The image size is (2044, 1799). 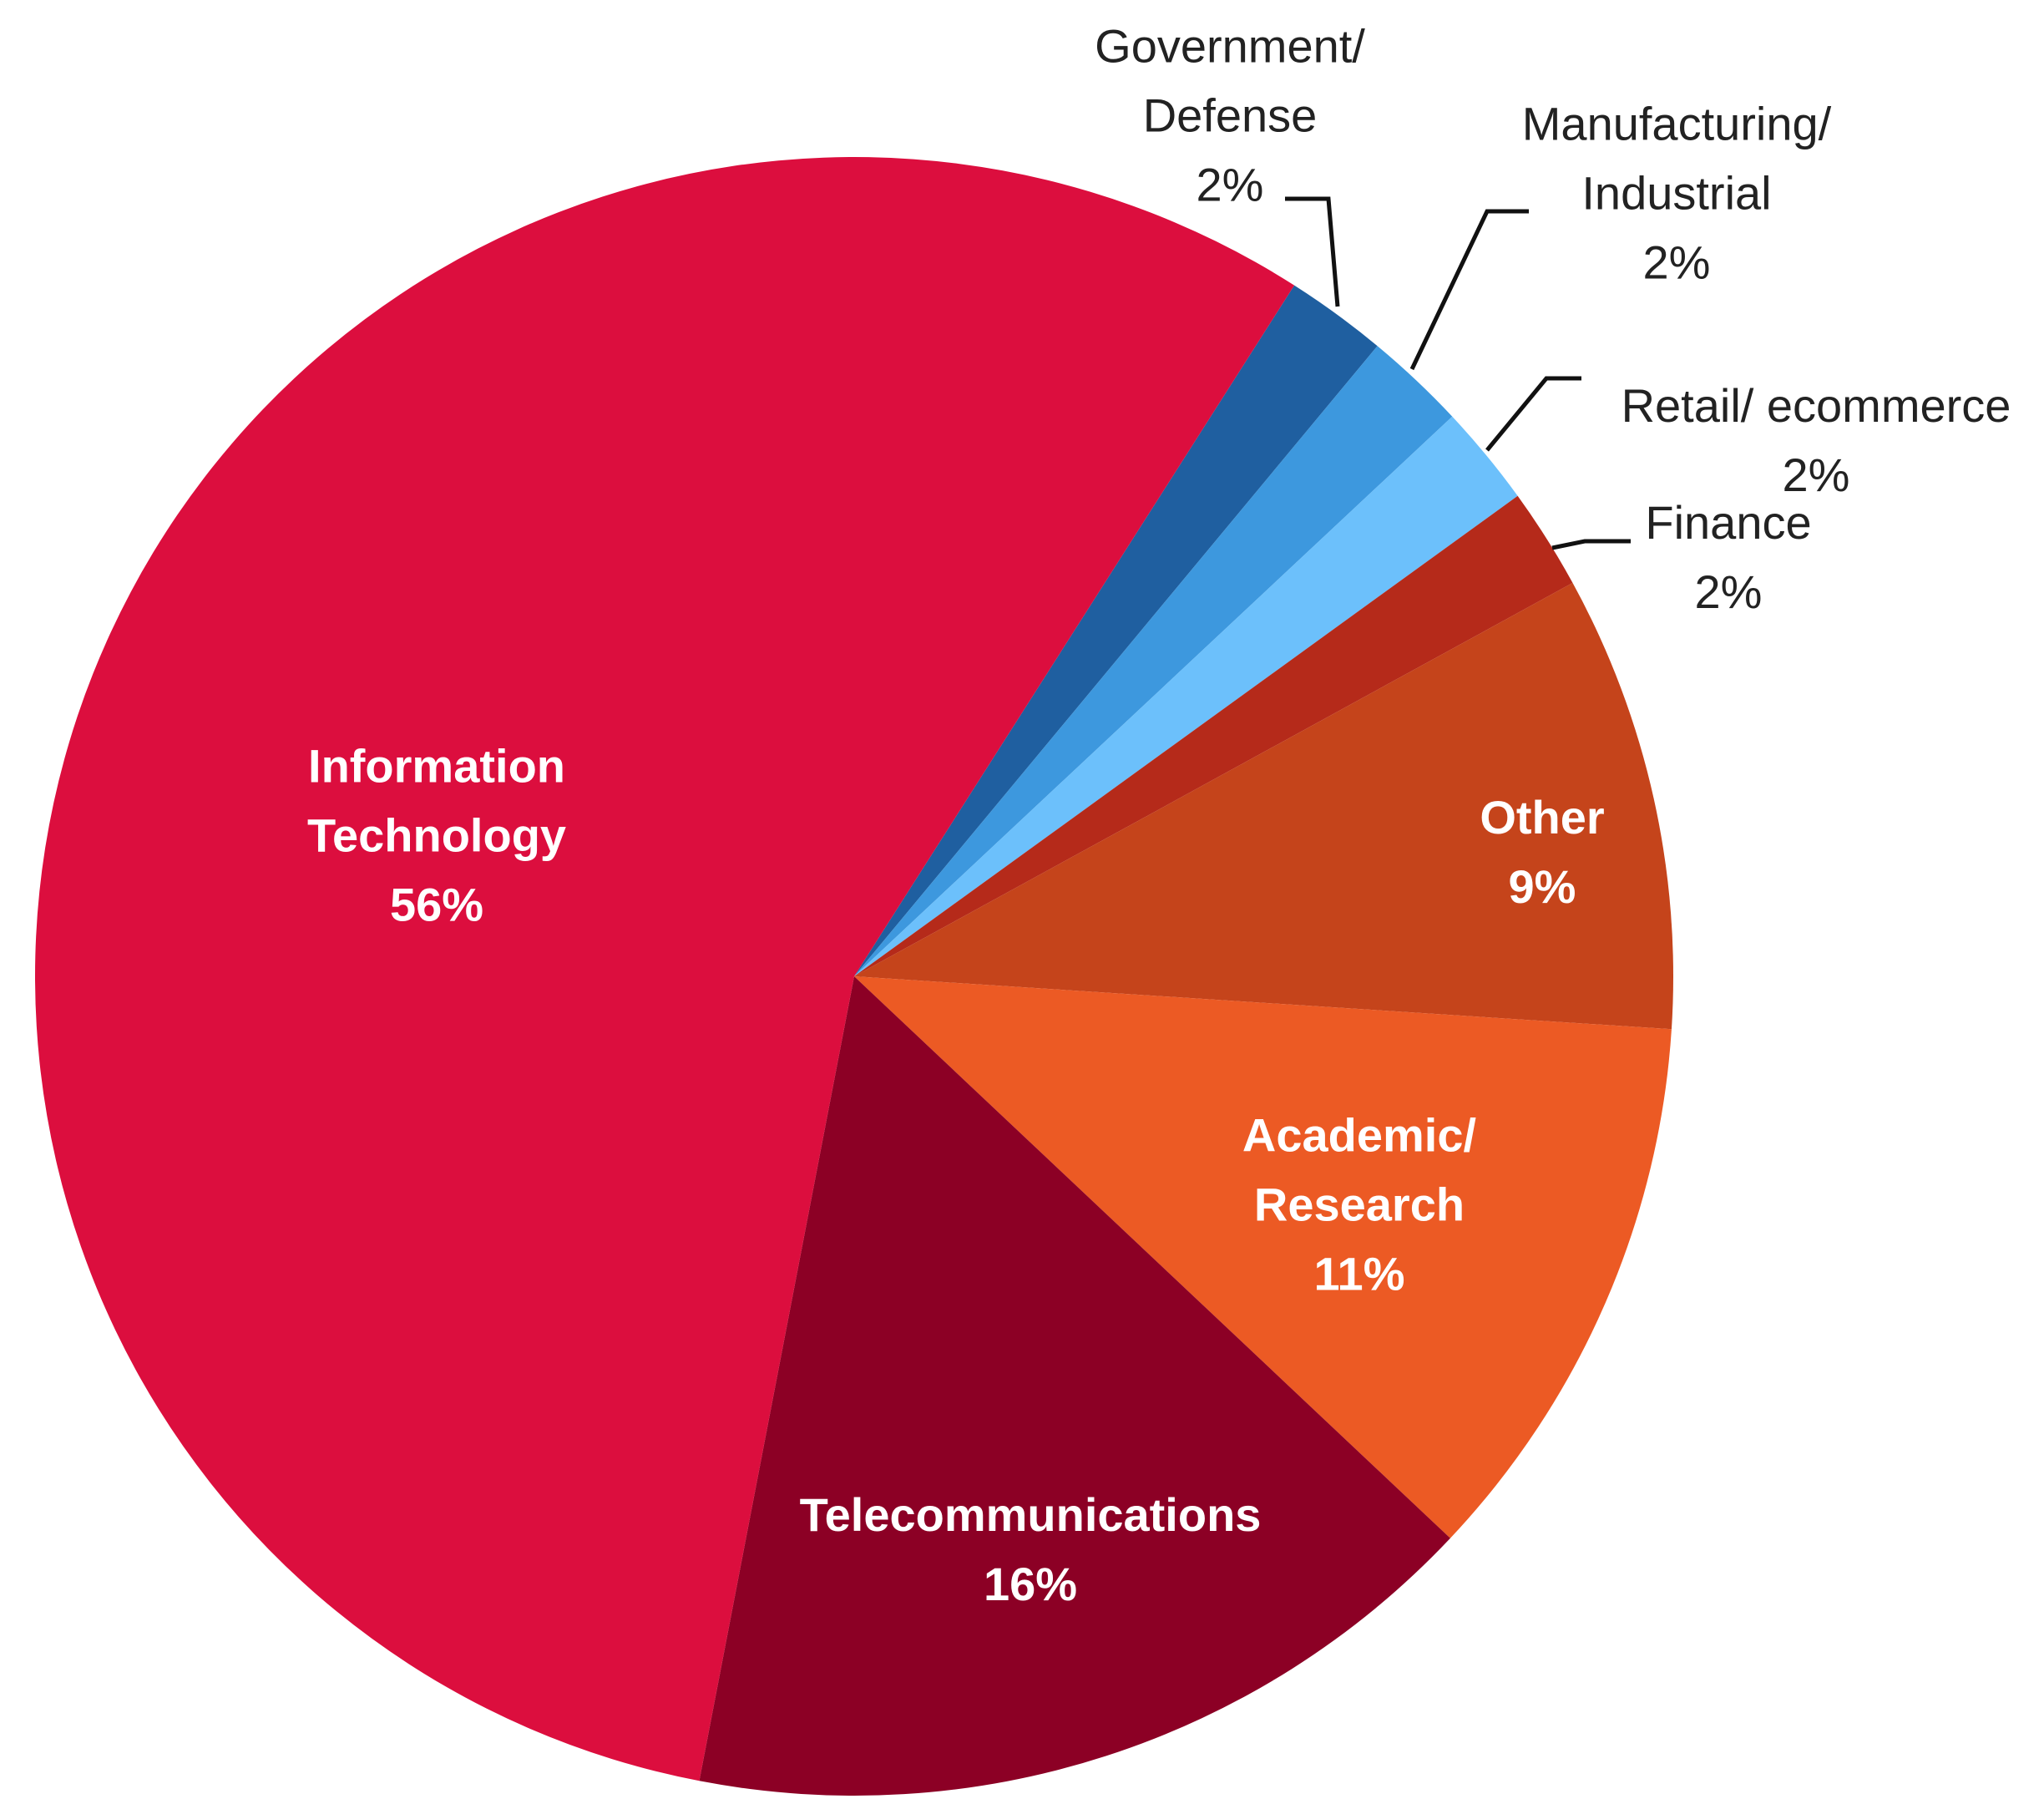 What do you see at coordinates (1359, 1169) in the screenshot?
I see `category-label: Academic/ Research` at bounding box center [1359, 1169].